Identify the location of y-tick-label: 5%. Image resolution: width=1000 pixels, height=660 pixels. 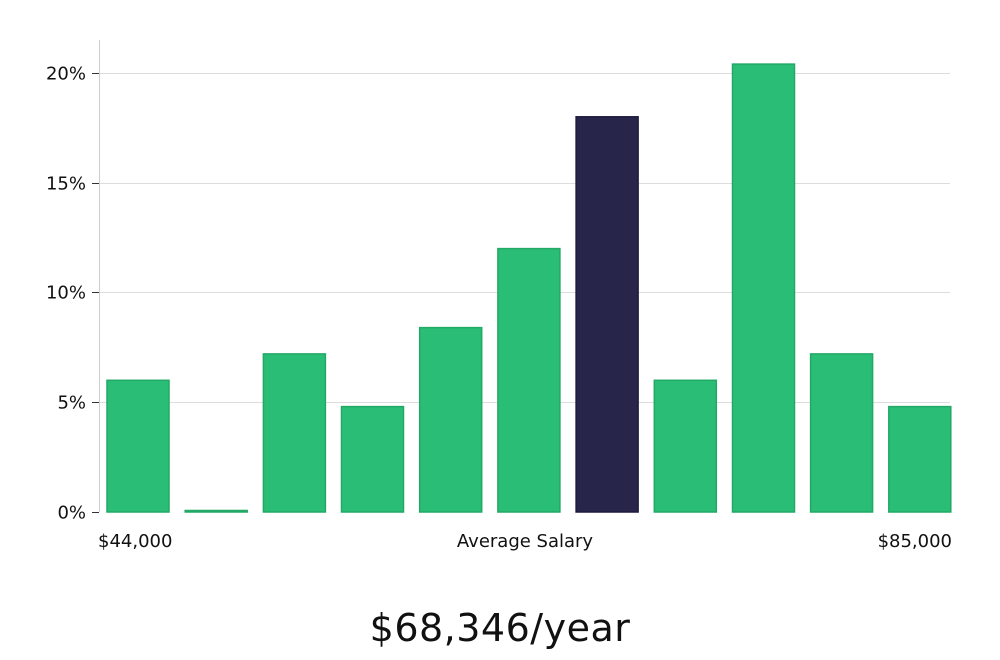
(71, 403).